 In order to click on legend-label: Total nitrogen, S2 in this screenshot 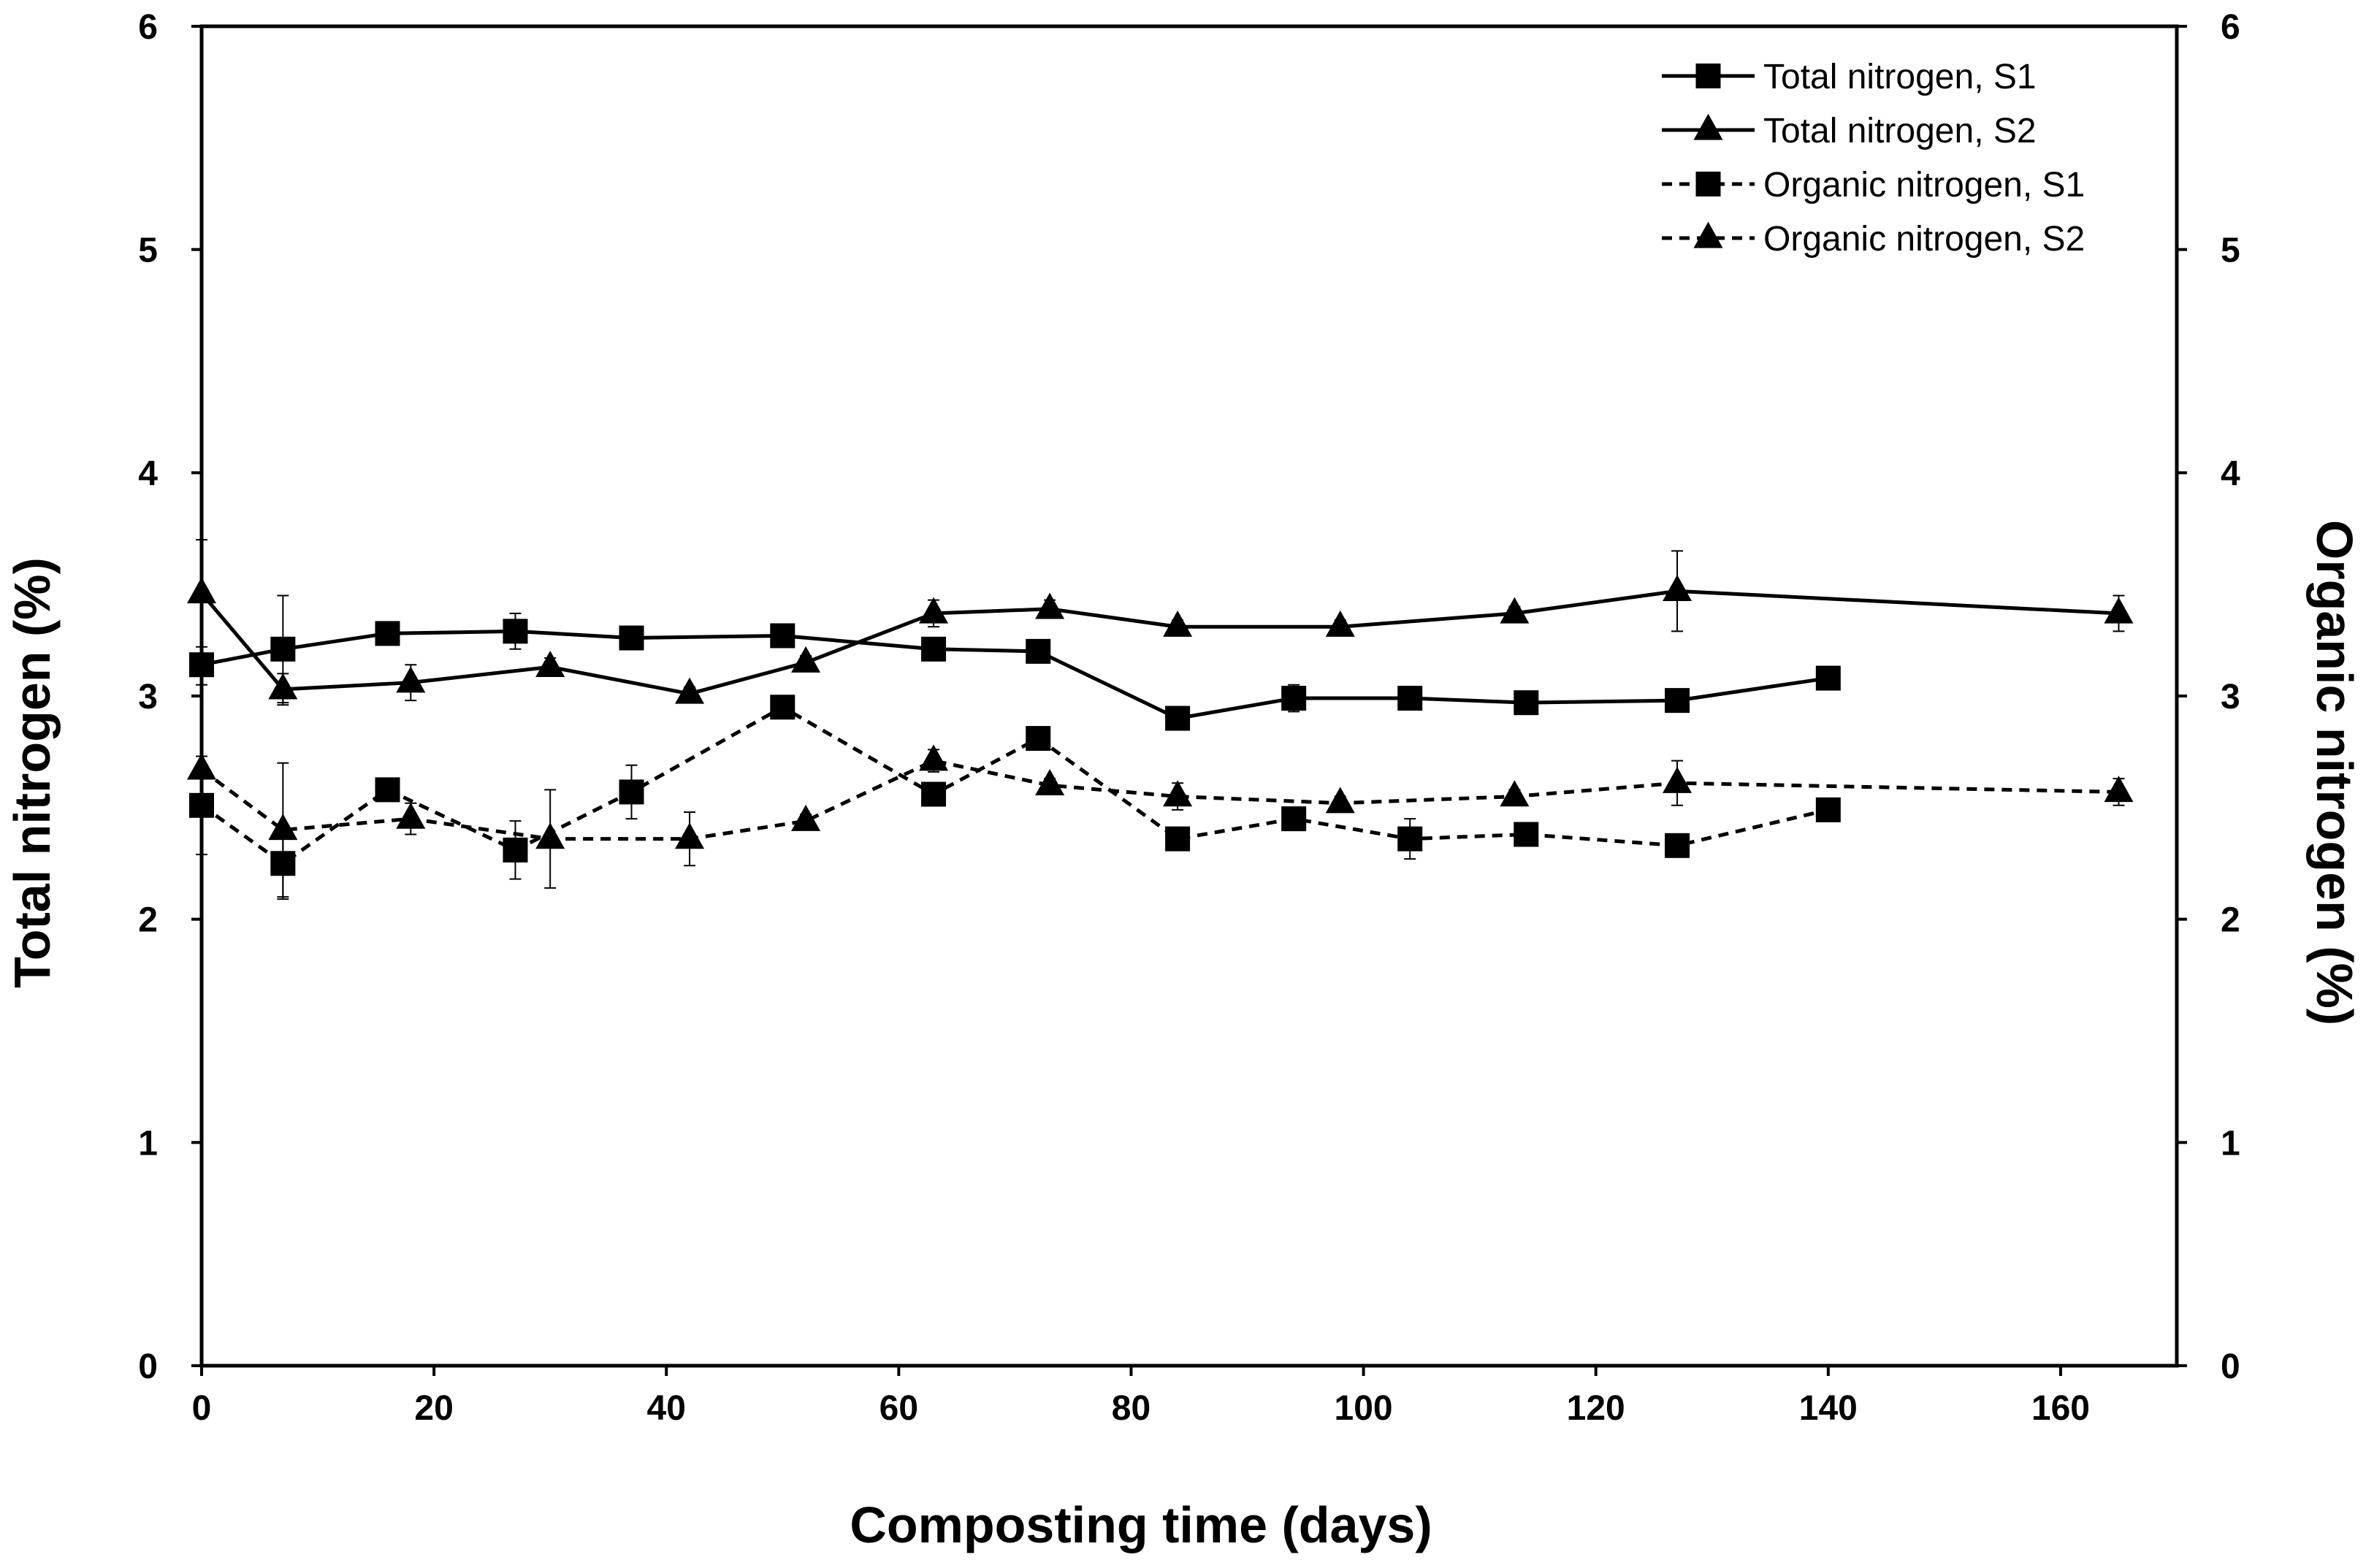, I will do `click(1900, 131)`.